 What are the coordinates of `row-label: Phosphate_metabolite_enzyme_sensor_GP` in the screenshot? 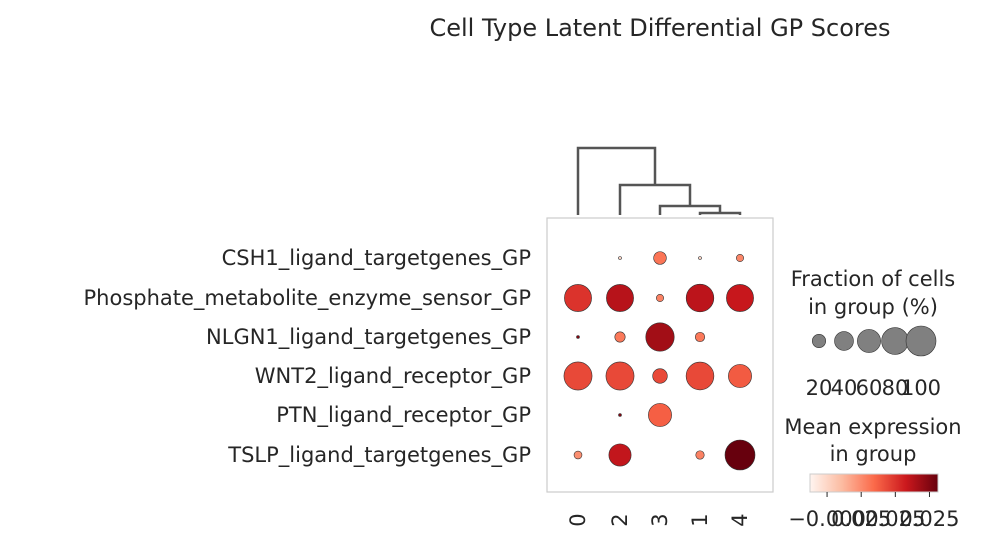 It's located at (308, 298).